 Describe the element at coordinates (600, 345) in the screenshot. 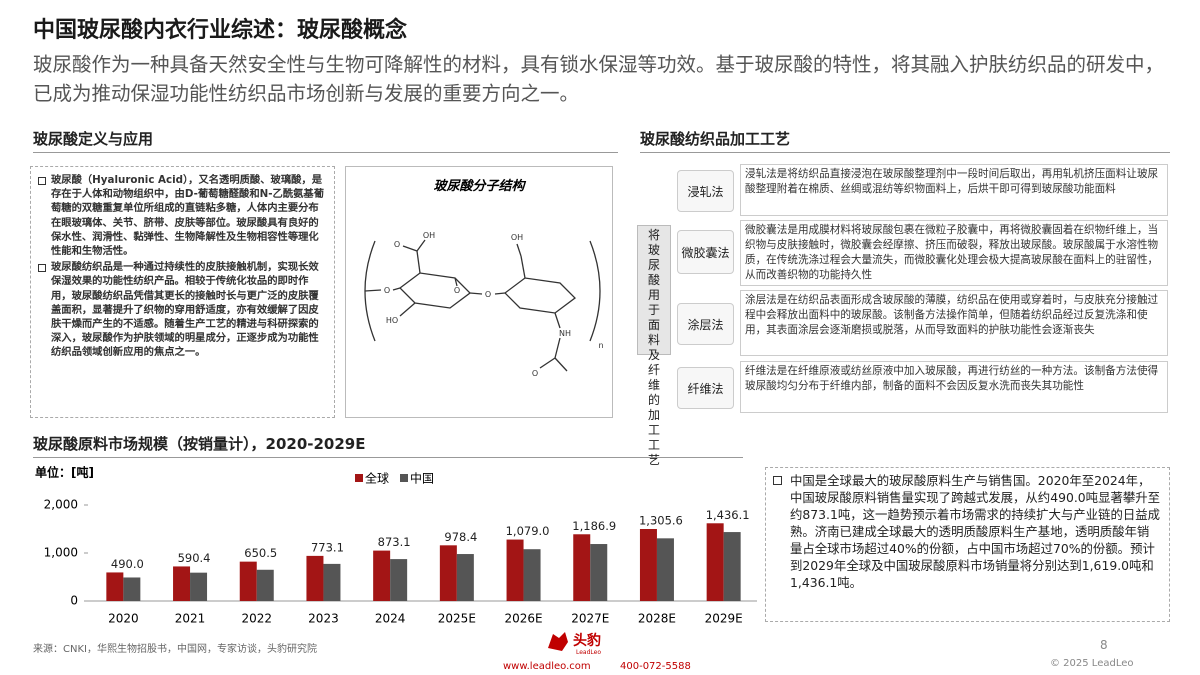

I see `atom-label: n` at that location.